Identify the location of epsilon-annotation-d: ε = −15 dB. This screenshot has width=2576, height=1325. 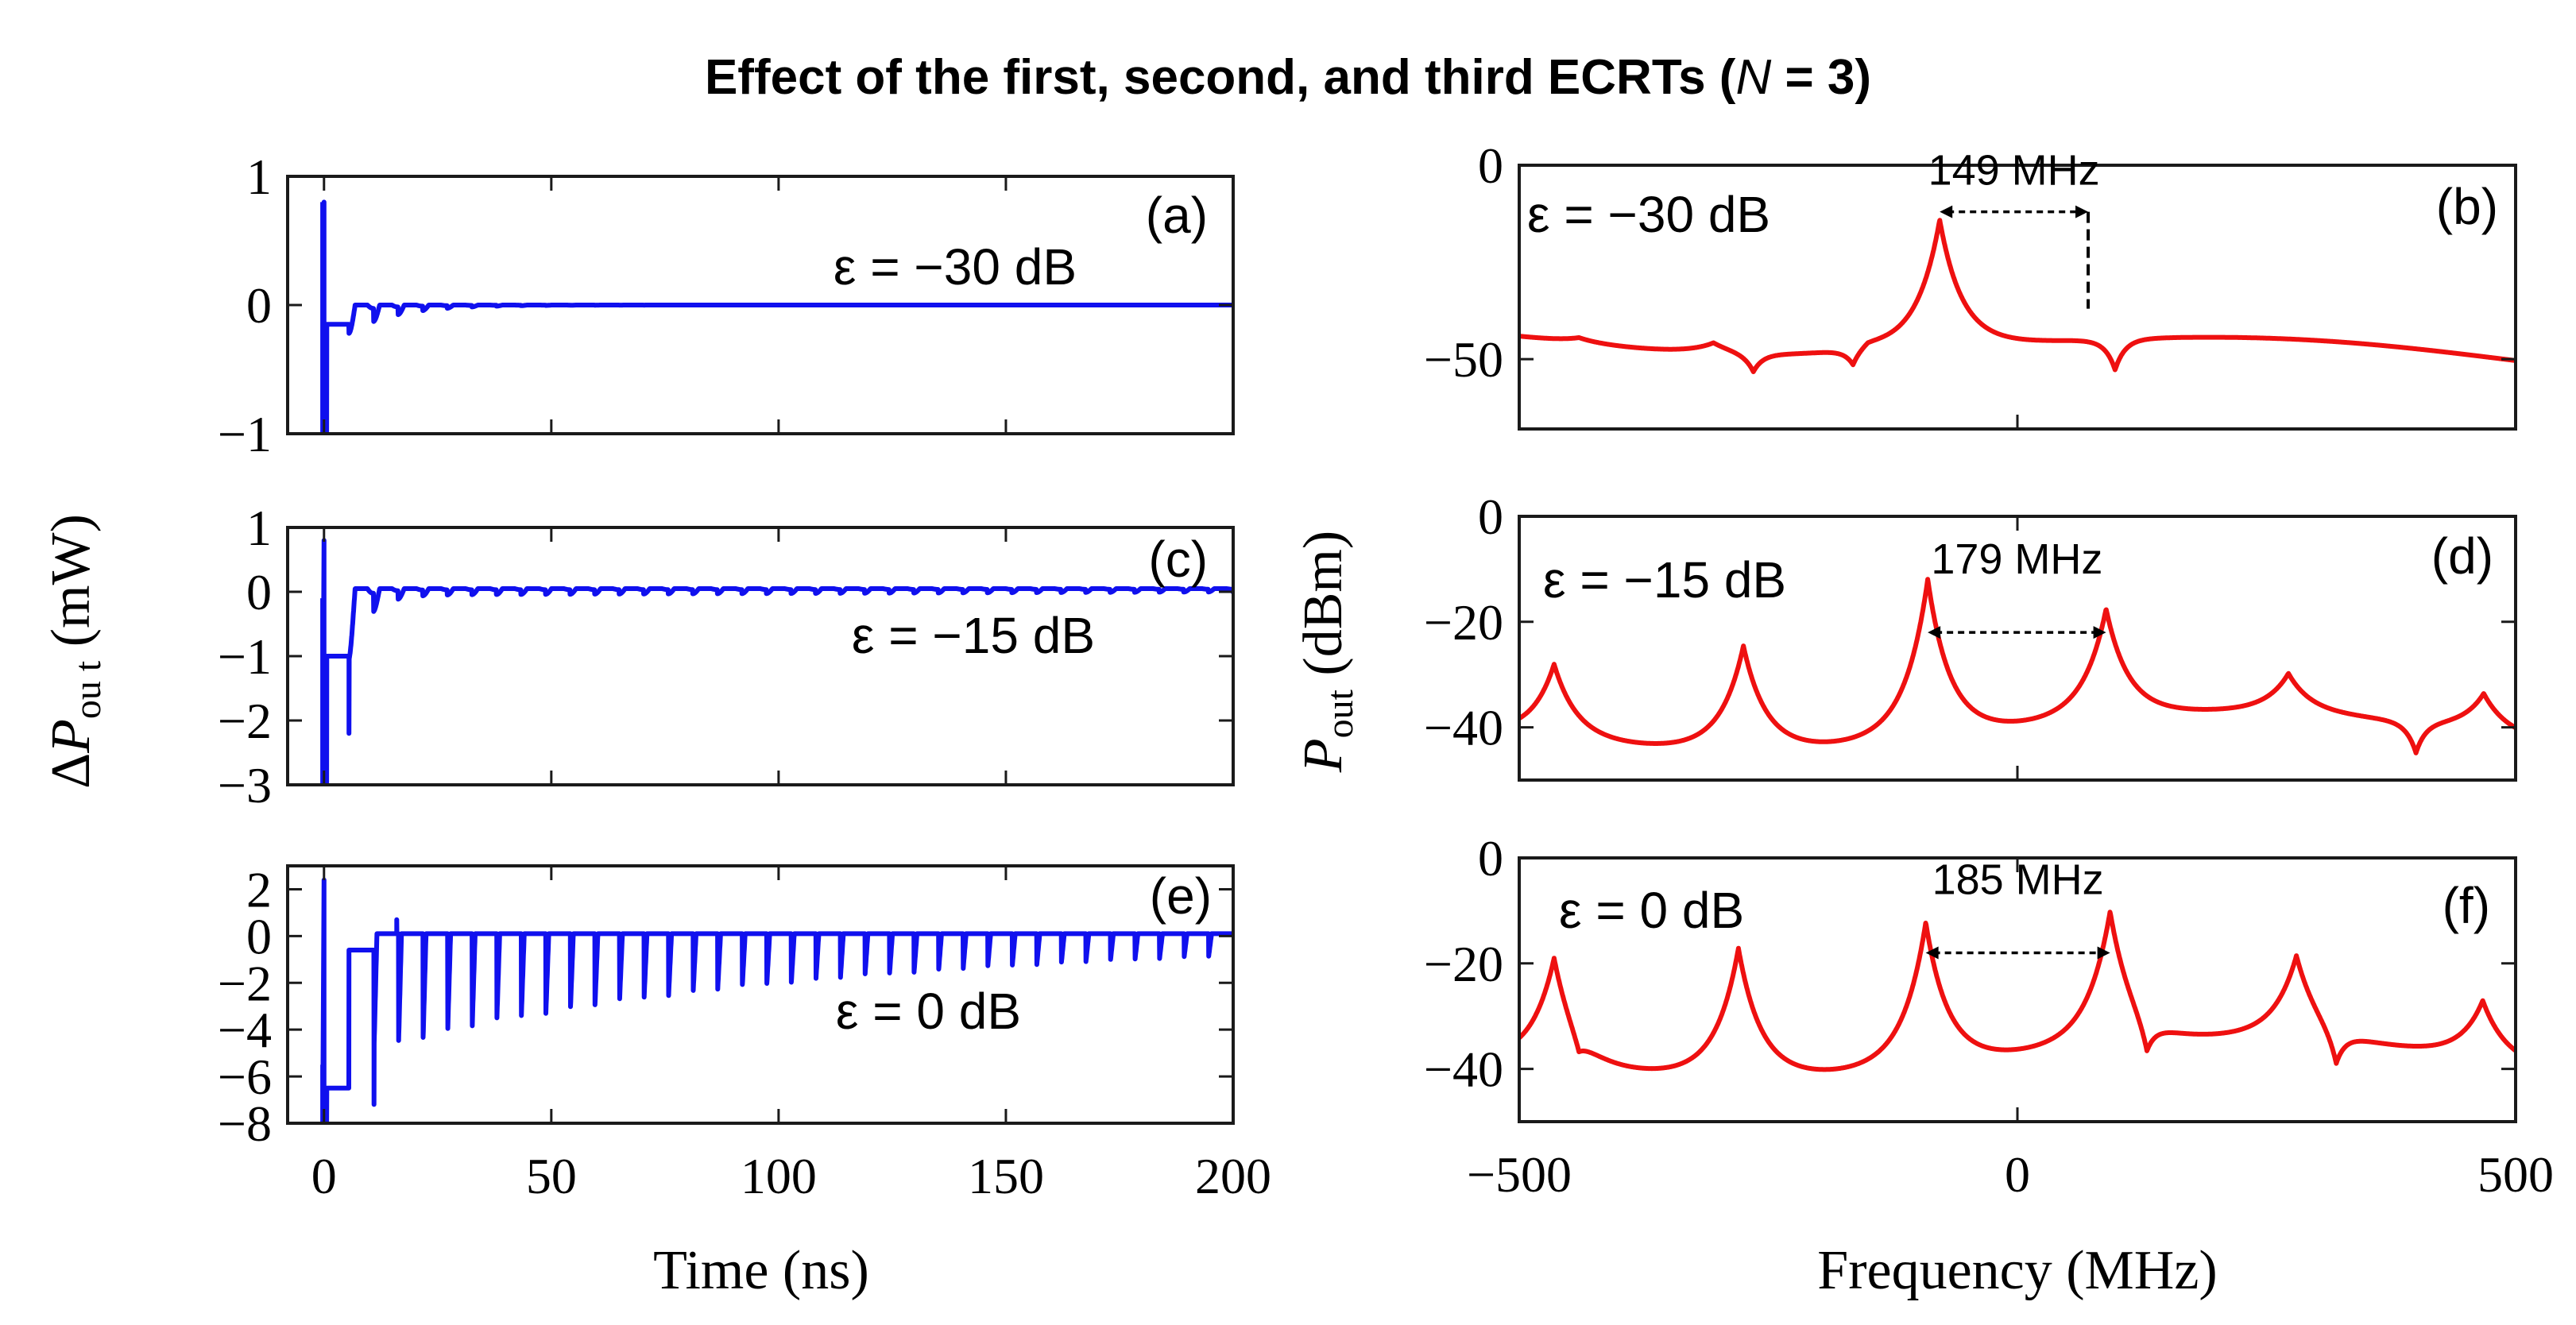
(1664, 579).